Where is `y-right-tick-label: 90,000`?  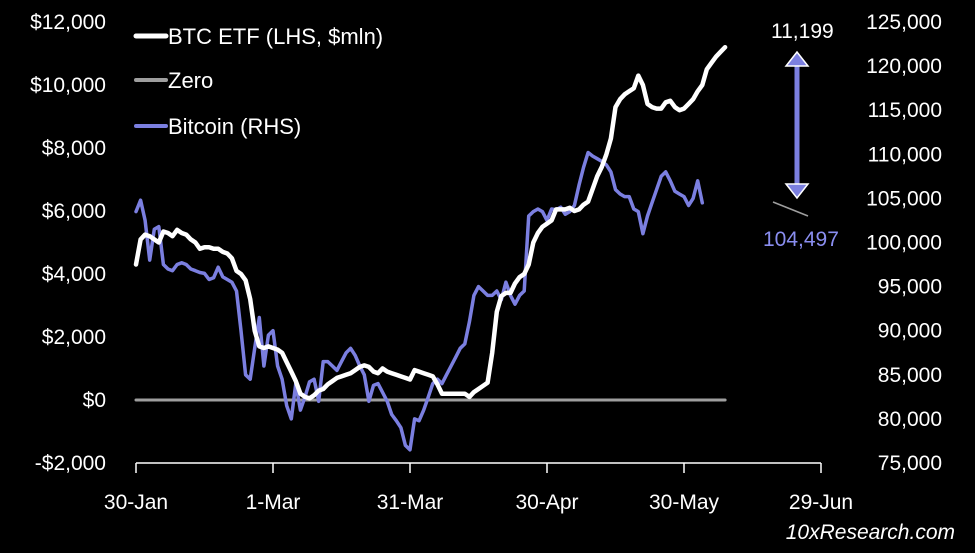
y-right-tick-label: 90,000 is located at coordinates (910, 331).